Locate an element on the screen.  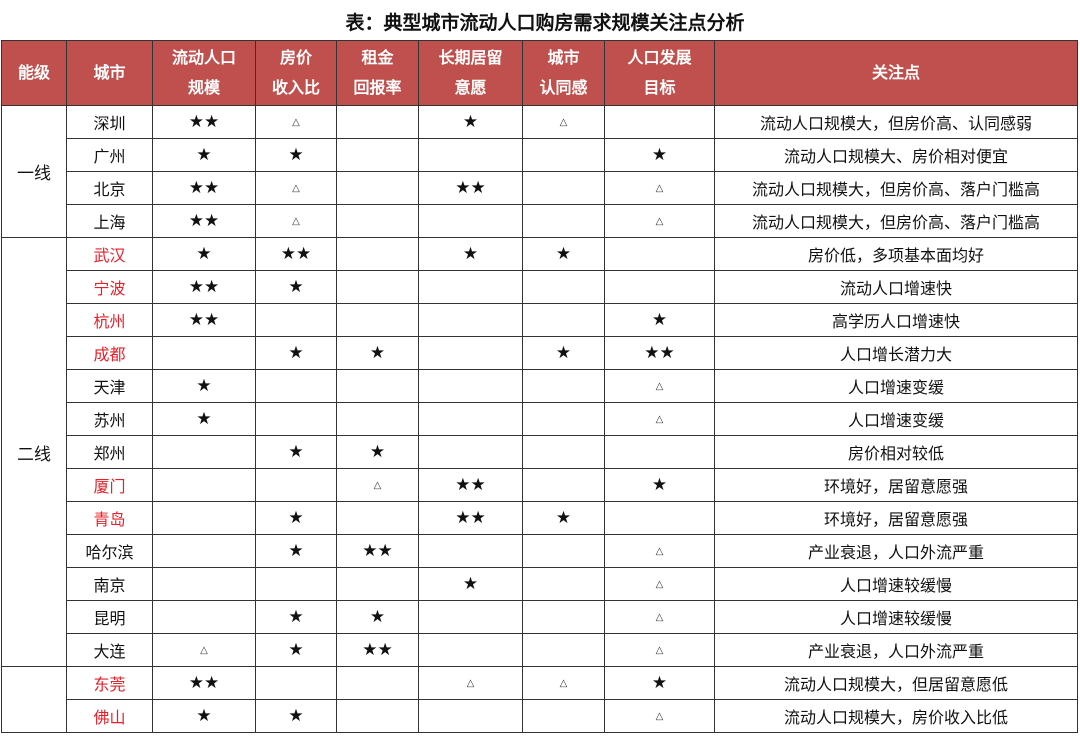
city-name: 广州 is located at coordinates (109, 155).